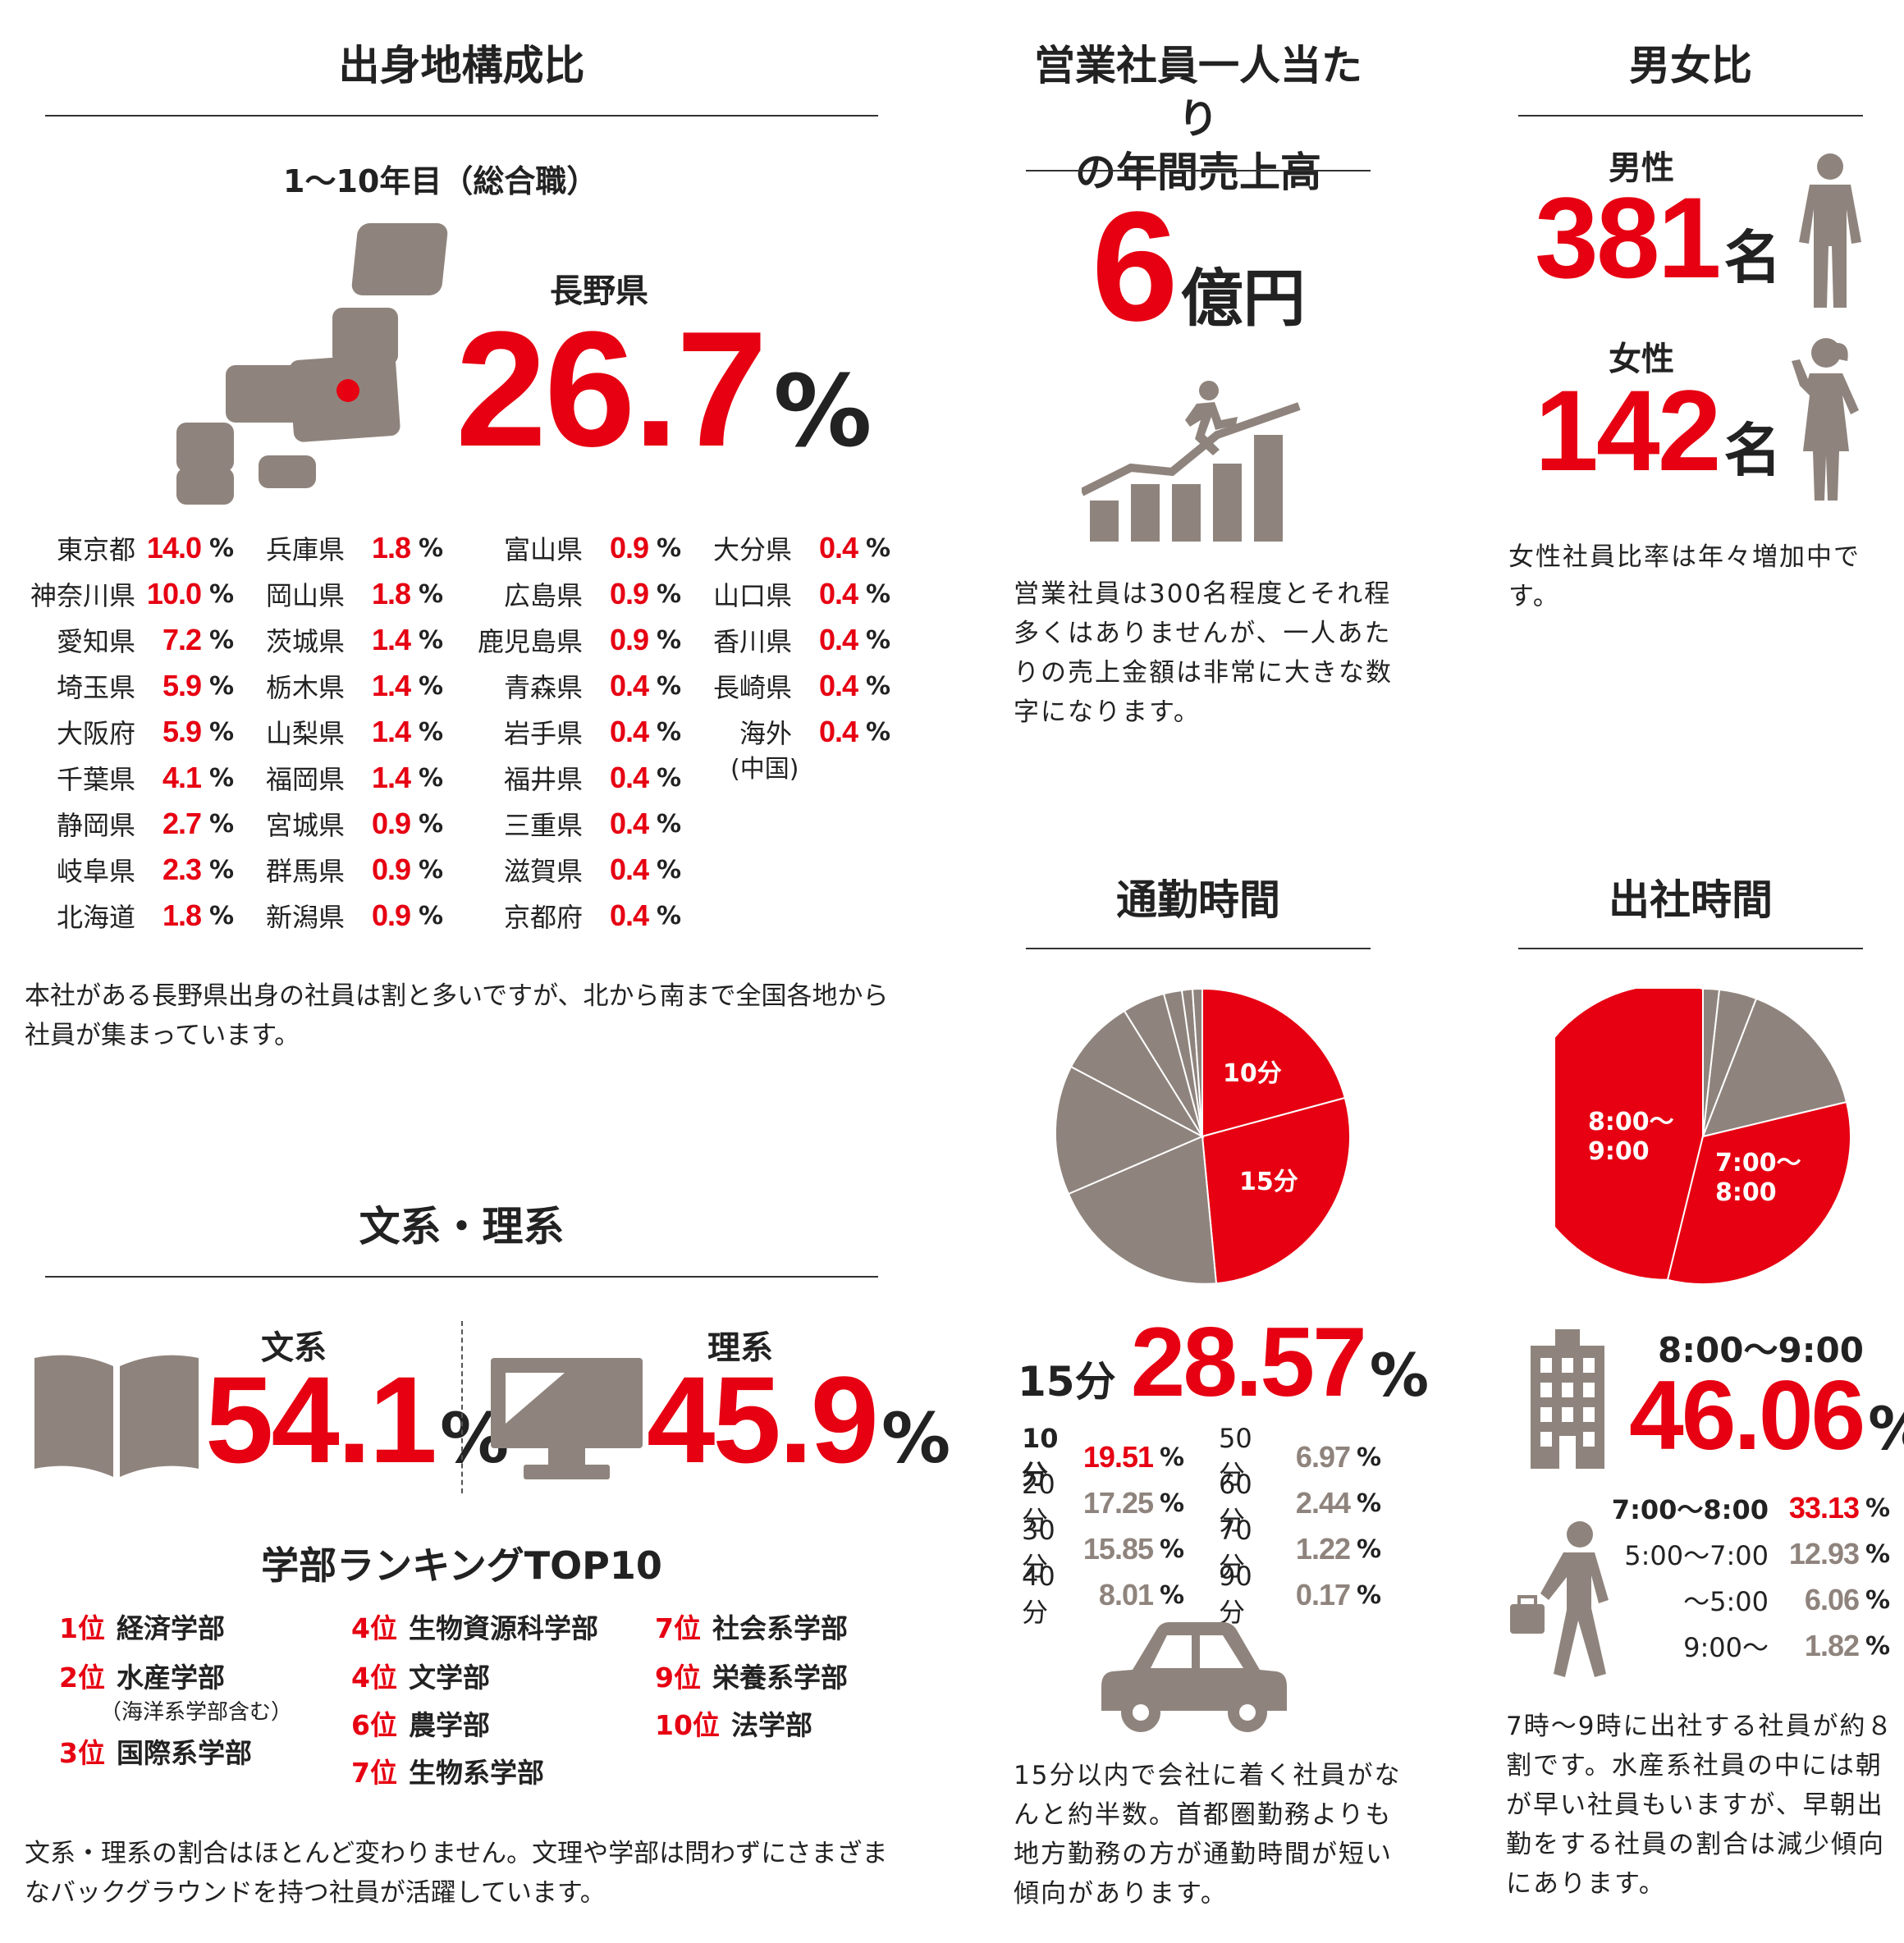  What do you see at coordinates (182, 639) in the screenshot?
I see `prefecture-percent: 7.2` at bounding box center [182, 639].